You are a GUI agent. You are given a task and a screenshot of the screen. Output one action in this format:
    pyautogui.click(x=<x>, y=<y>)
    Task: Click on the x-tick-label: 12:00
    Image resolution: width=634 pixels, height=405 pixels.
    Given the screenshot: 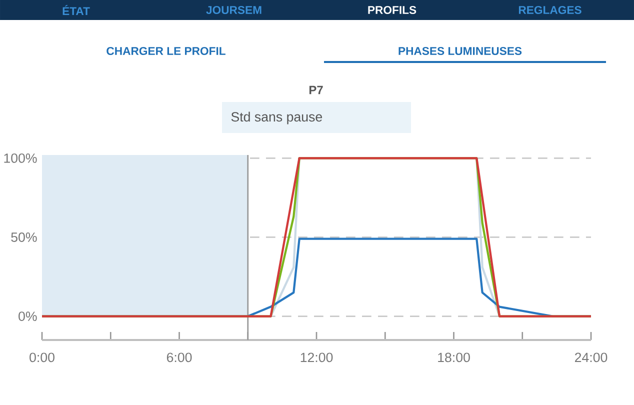 What is the action you would take?
    pyautogui.click(x=316, y=357)
    